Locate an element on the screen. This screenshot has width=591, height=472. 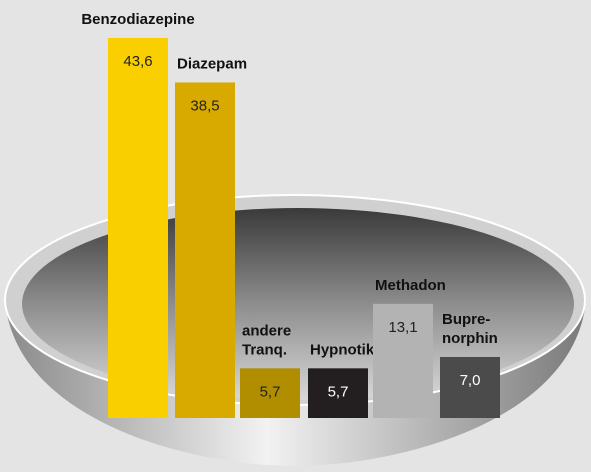
value-label: 13,1 is located at coordinates (402, 327).